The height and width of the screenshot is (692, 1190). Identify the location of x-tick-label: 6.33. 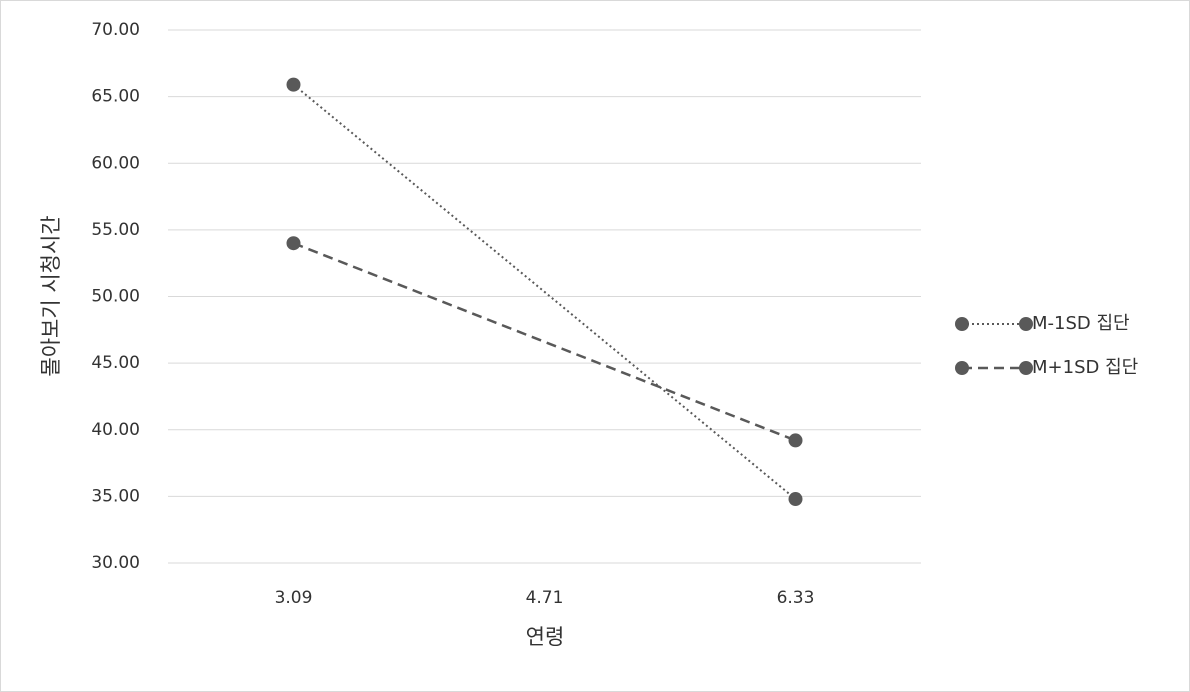
(796, 598).